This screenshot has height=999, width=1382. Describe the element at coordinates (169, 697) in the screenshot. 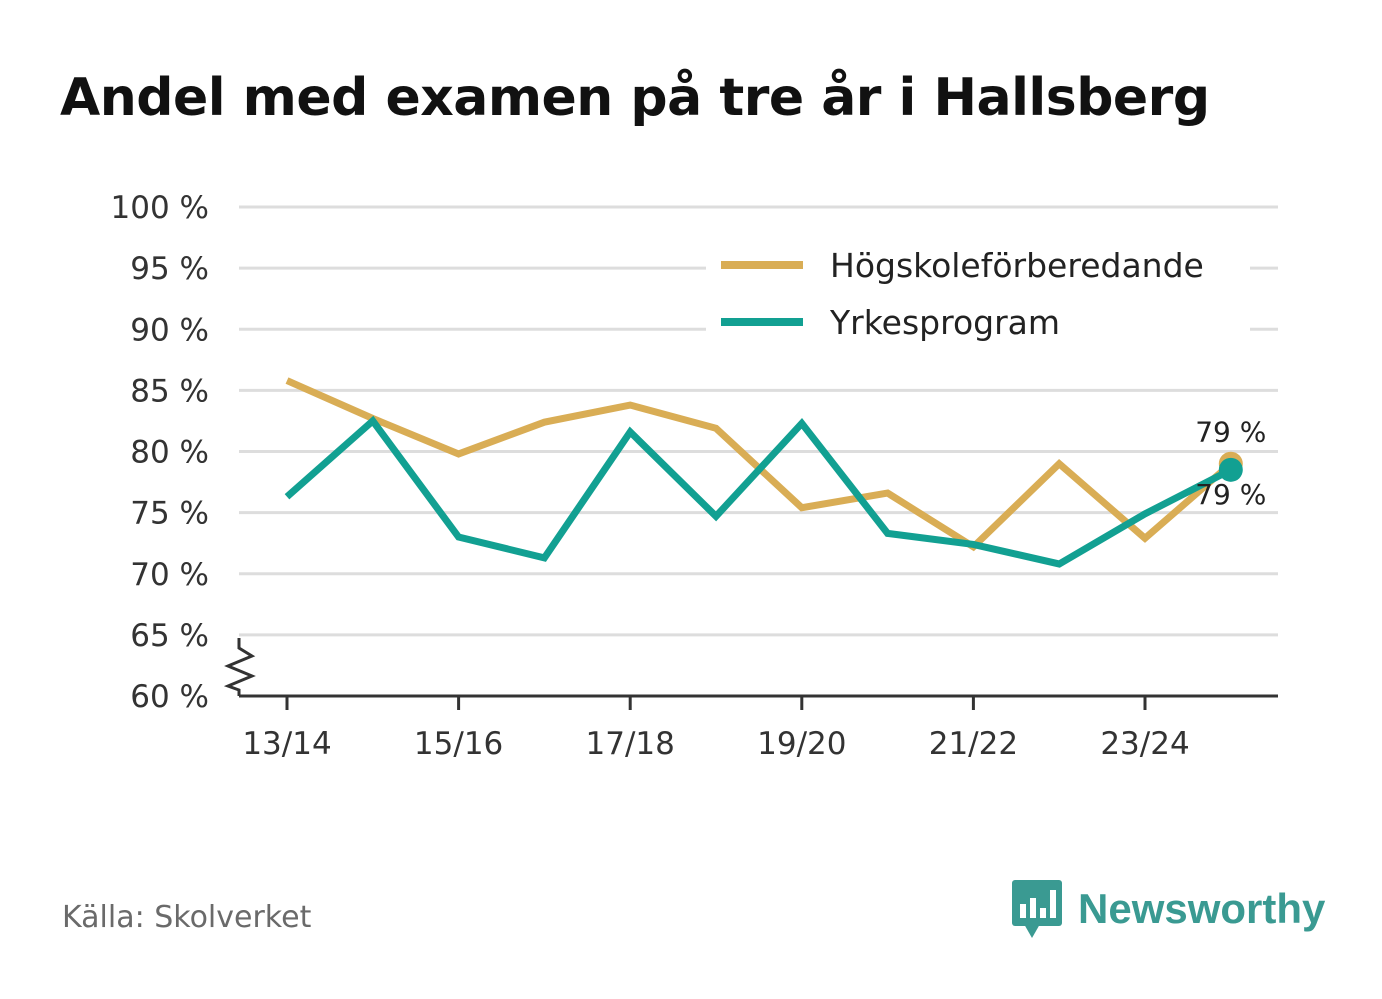

I see `y-tick-label: 60 %` at that location.